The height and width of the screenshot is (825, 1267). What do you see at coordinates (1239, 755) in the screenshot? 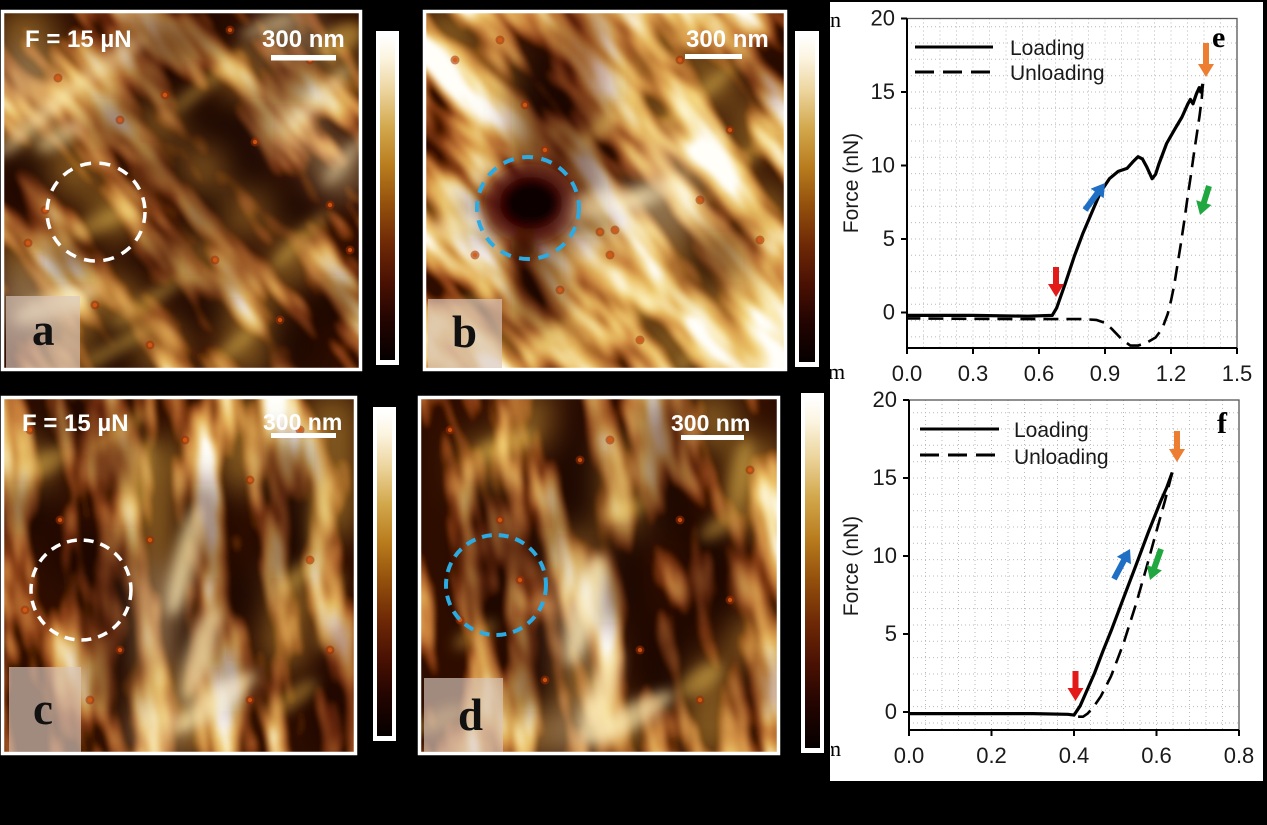
I see `svg-text: 0.8` at bounding box center [1239, 755].